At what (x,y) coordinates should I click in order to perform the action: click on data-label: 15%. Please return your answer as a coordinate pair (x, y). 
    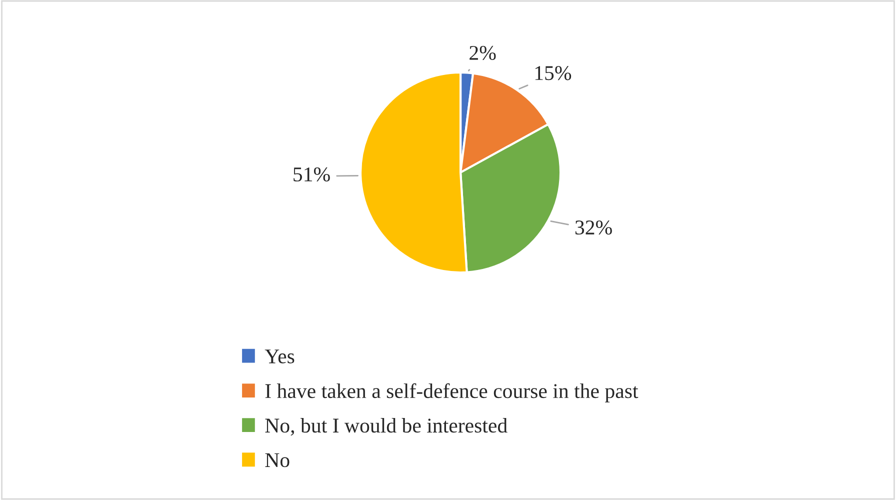
    Looking at the image, I should click on (553, 73).